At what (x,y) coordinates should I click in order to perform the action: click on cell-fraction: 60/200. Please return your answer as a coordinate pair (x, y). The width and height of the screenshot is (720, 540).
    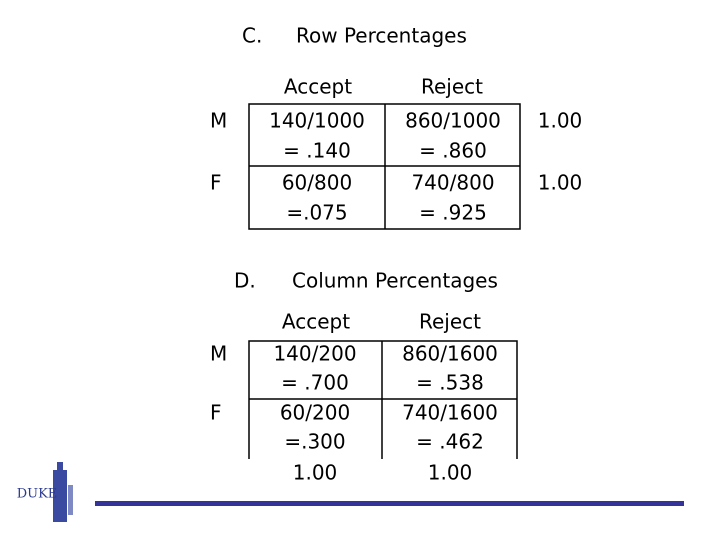
    Looking at the image, I should click on (315, 413).